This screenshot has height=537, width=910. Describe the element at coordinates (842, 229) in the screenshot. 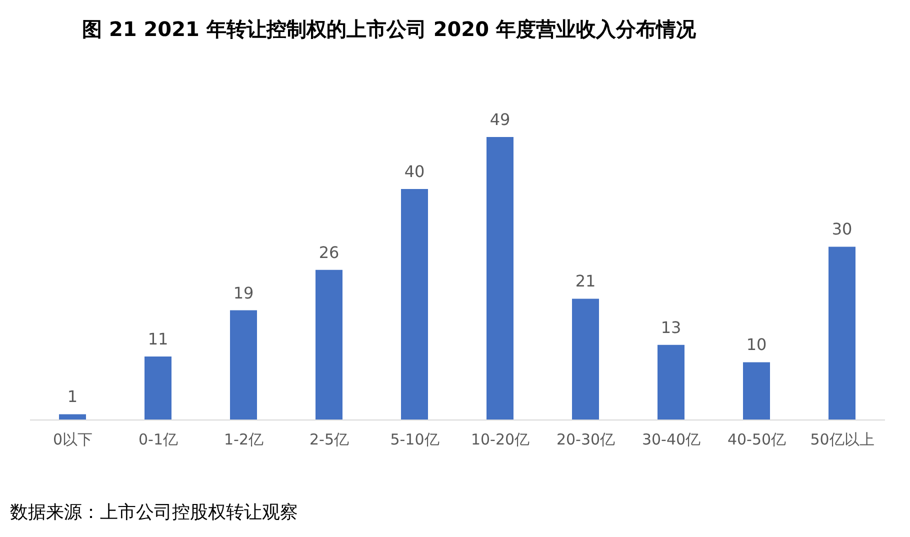

I see `data-label: 30` at that location.